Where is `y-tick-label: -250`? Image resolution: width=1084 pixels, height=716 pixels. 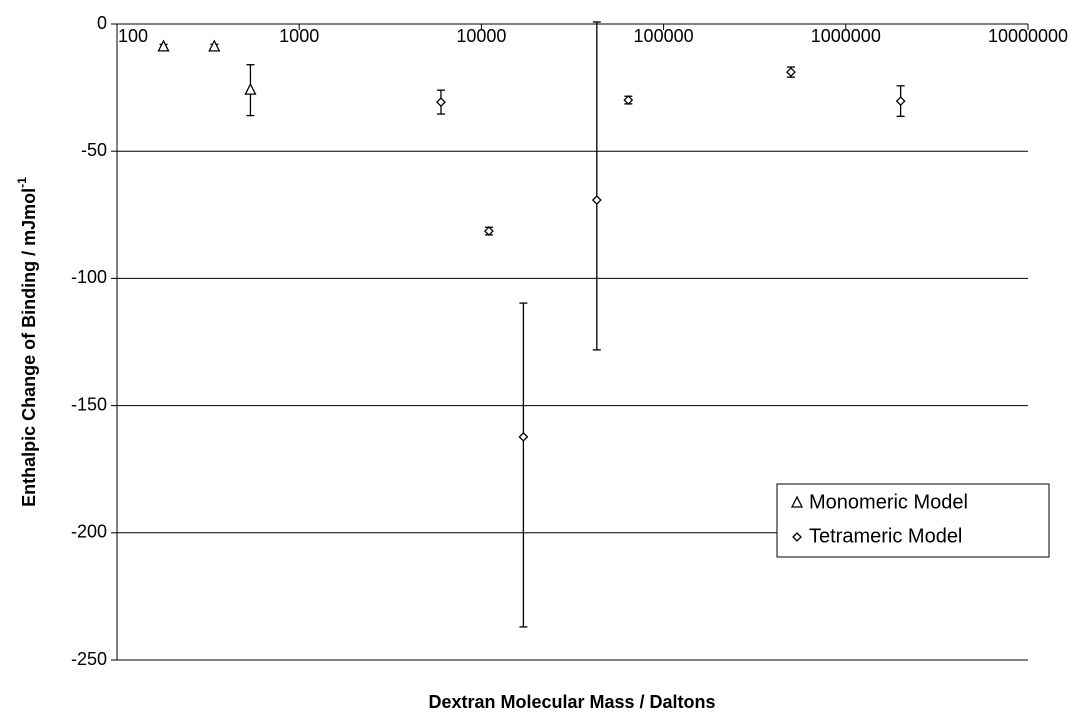 y-tick-label: -250 is located at coordinates (89, 659).